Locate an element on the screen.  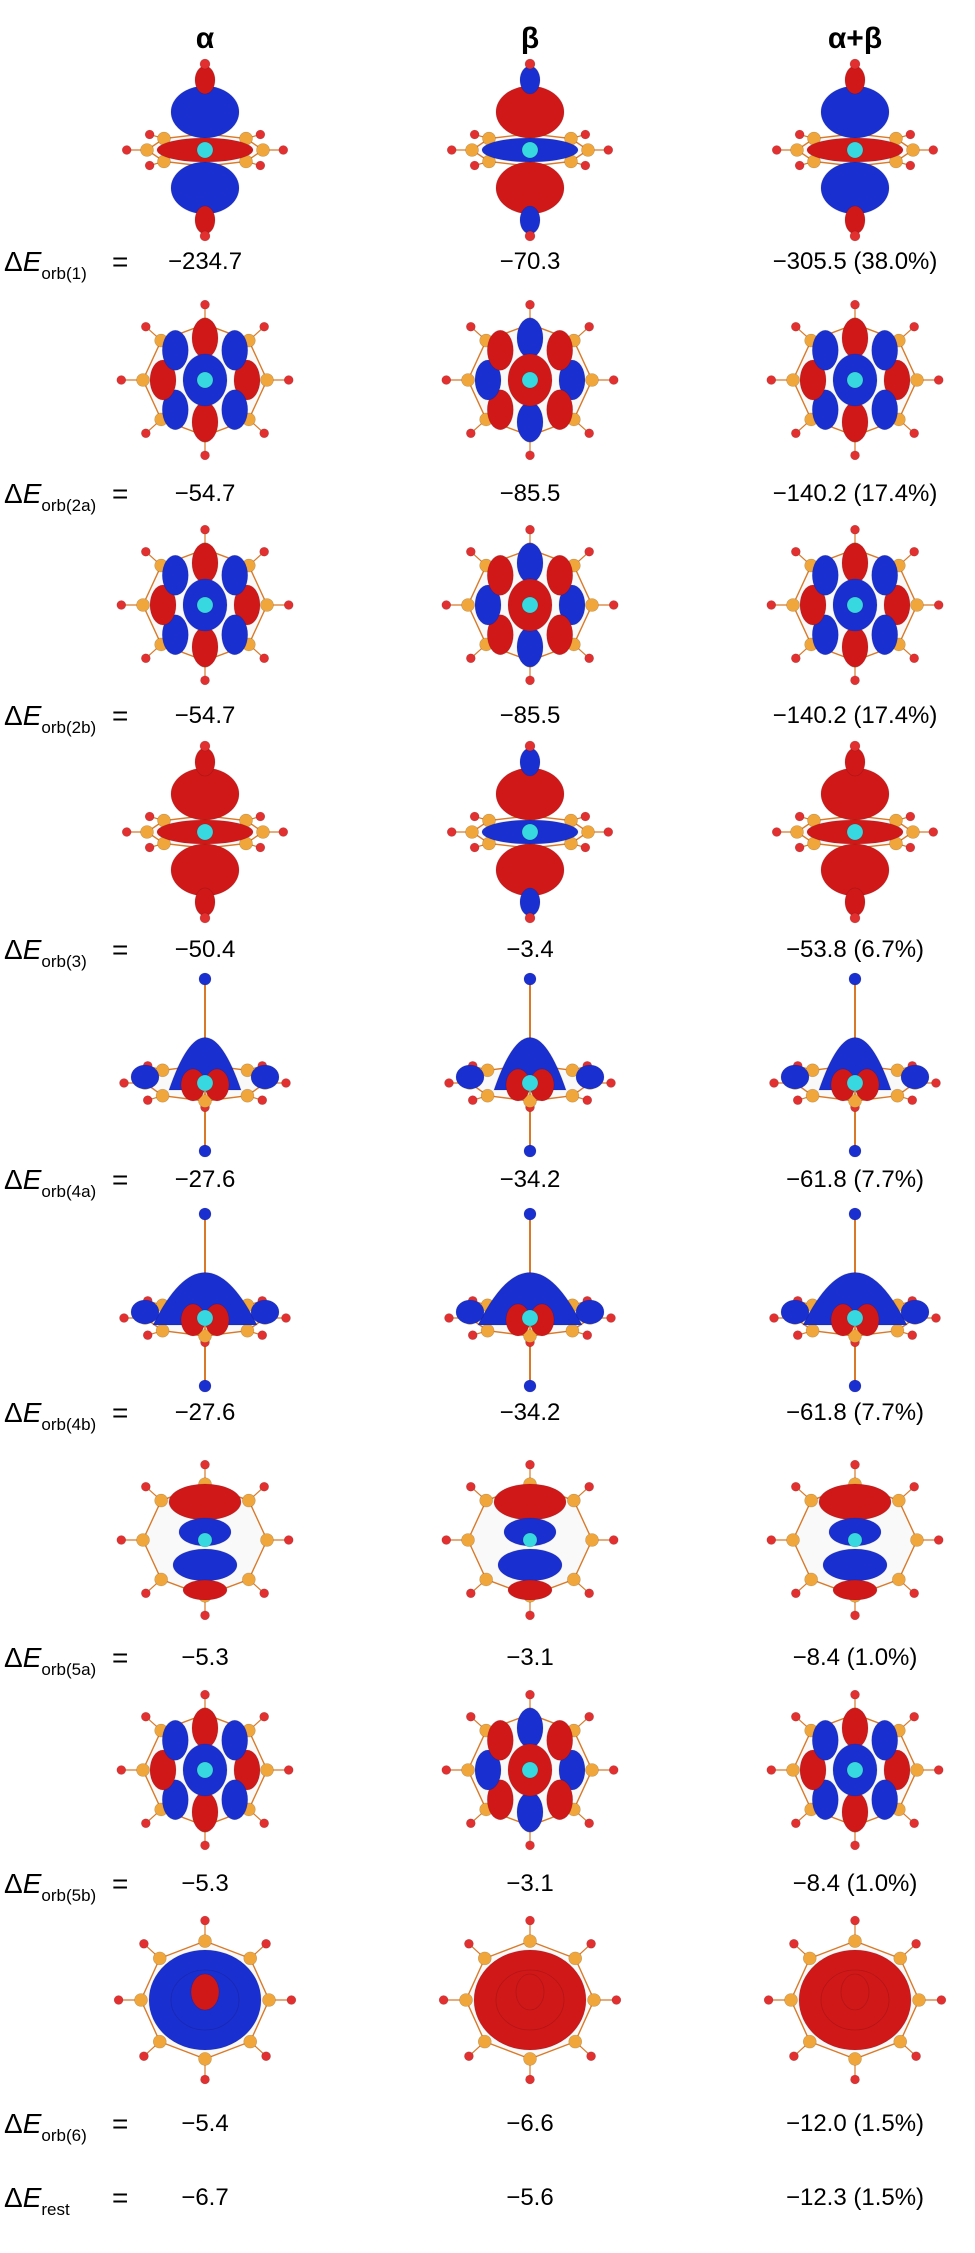
energy-value: −6.7 is located at coordinates (205, 2197).